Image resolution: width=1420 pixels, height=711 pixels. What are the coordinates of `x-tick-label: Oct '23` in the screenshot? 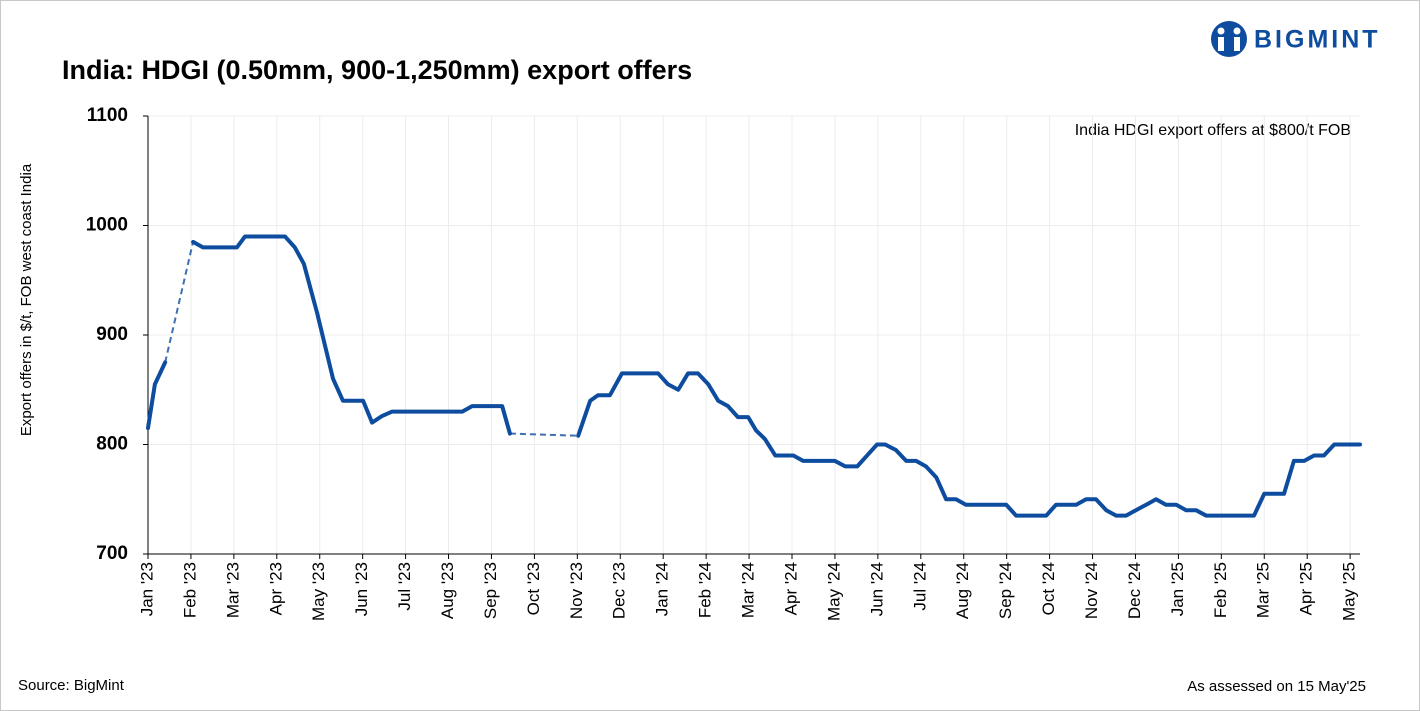 It's located at (533, 588).